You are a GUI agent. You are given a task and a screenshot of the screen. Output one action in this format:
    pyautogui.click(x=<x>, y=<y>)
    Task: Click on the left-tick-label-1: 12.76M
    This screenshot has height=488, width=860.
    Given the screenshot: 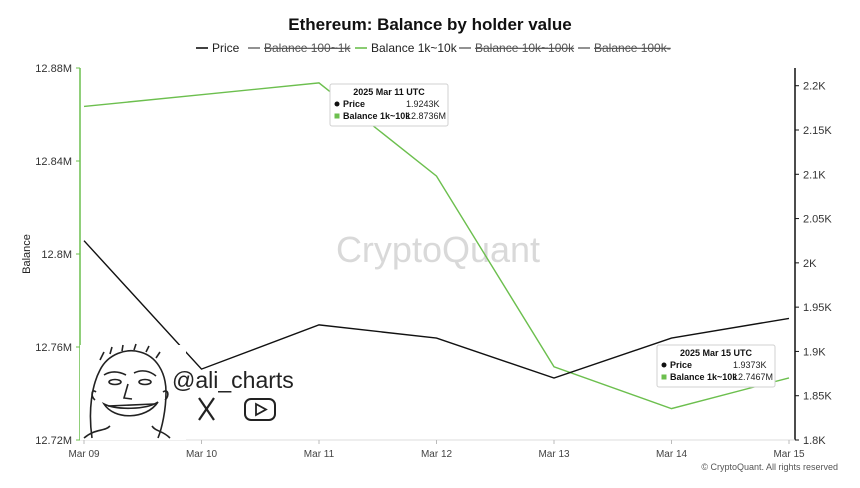 What is the action you would take?
    pyautogui.click(x=53, y=348)
    